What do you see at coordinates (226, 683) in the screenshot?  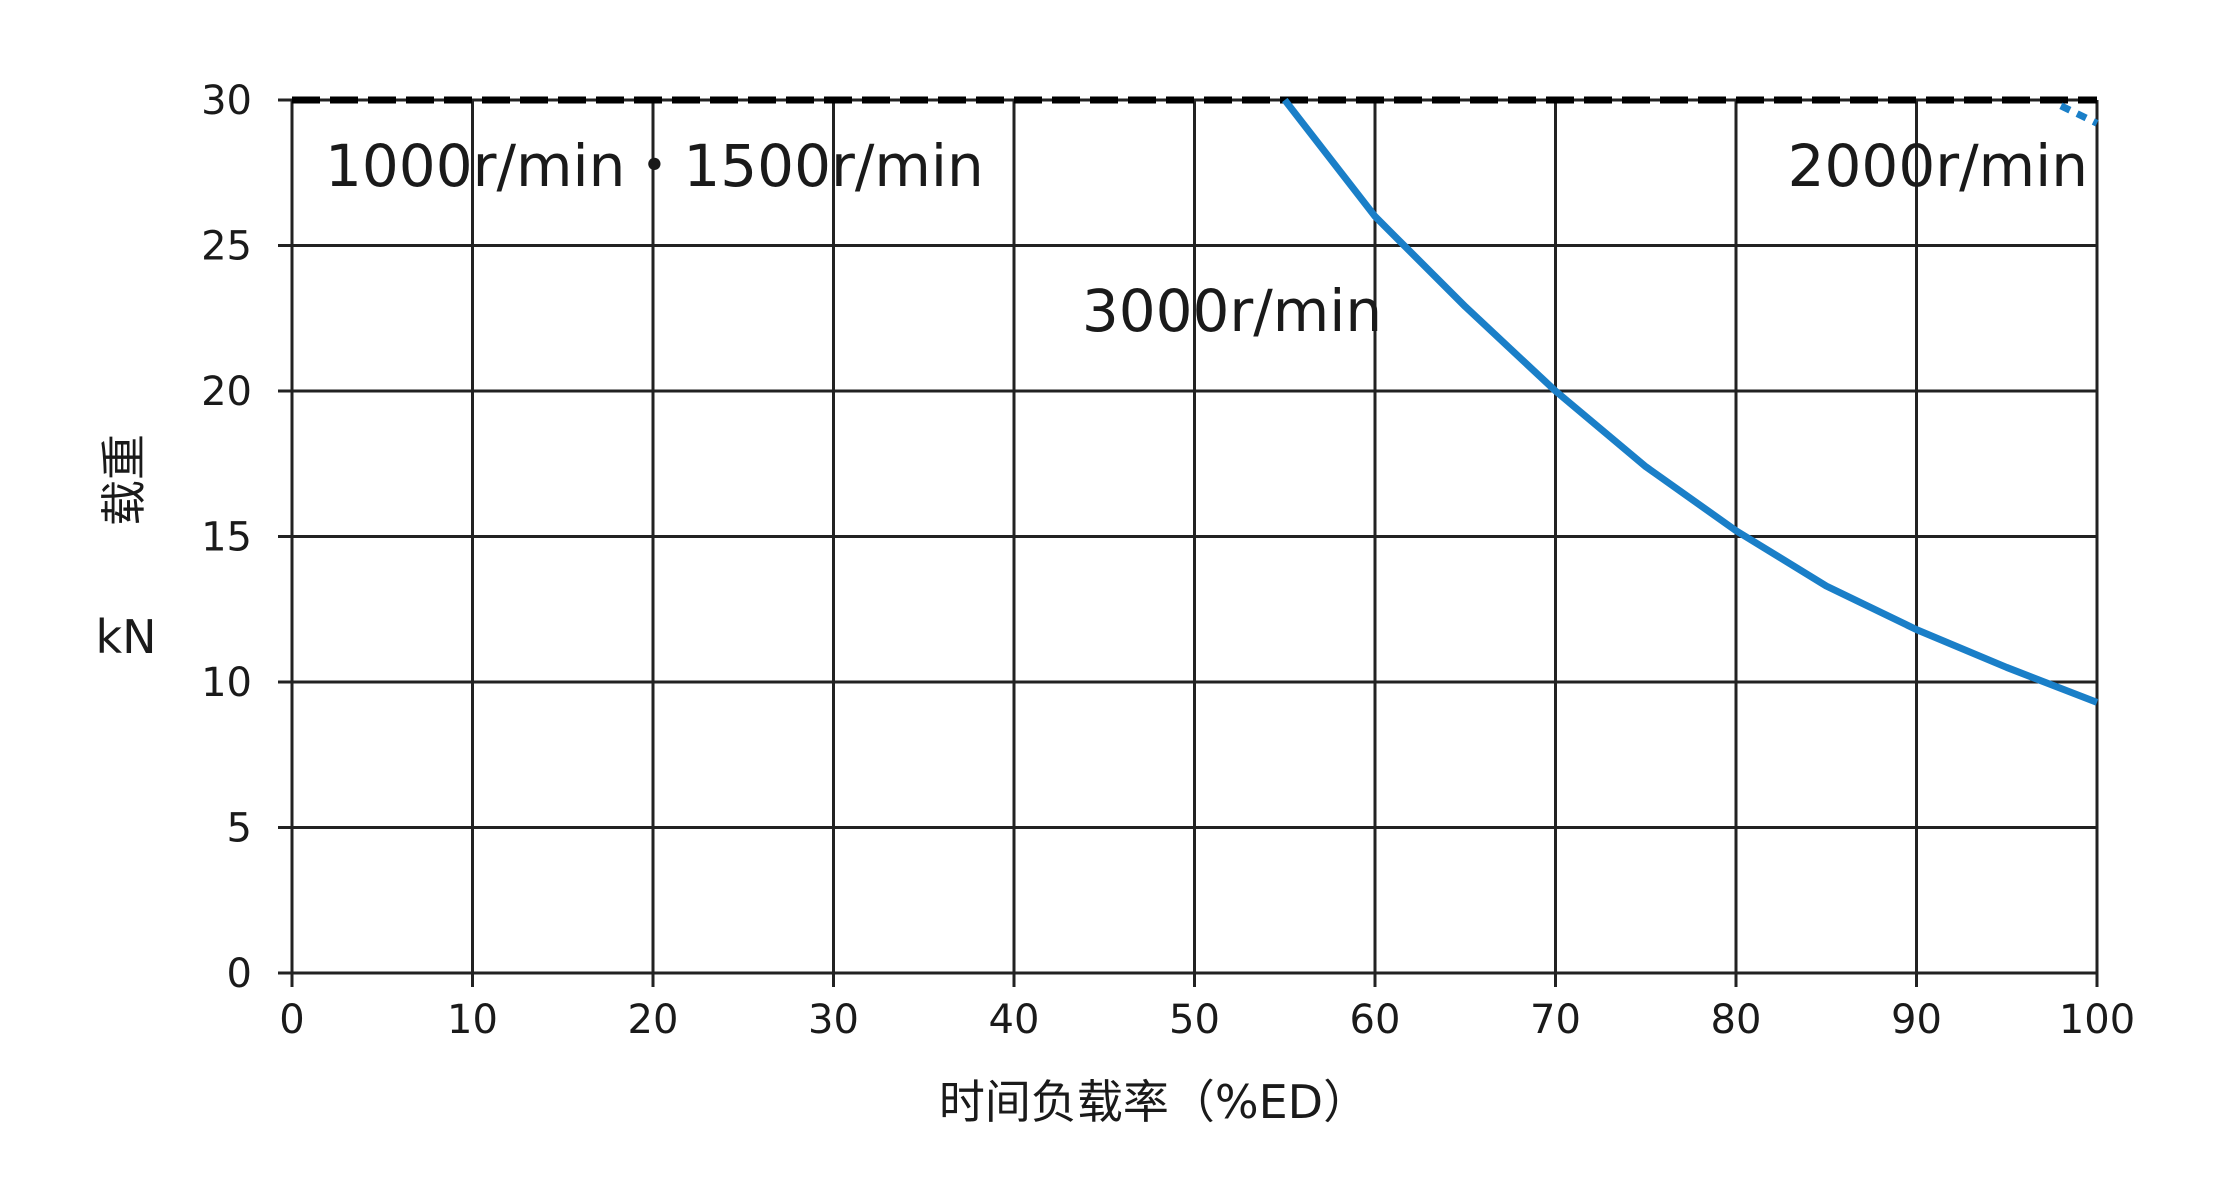 I see `y-tick-label: 10` at bounding box center [226, 683].